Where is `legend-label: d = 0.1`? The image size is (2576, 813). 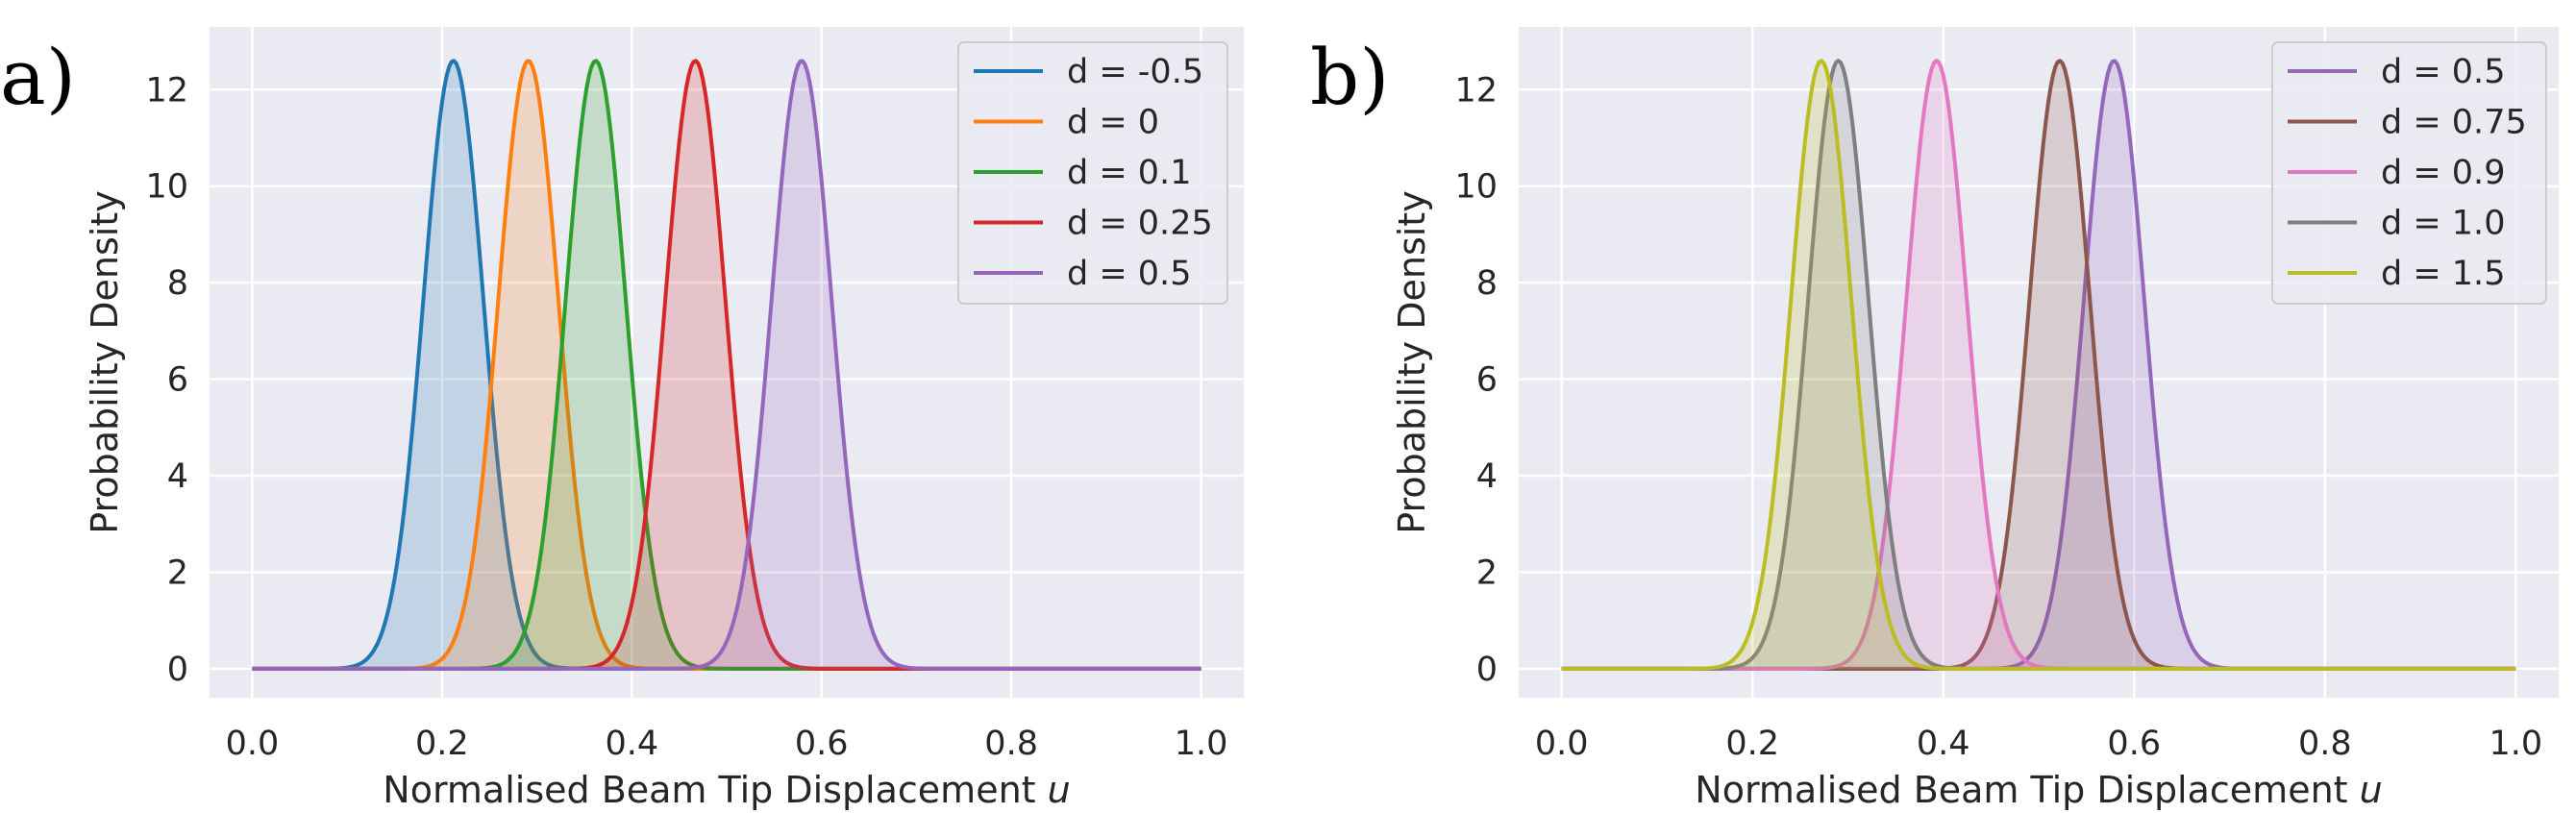 legend-label: d = 0.1 is located at coordinates (1129, 173).